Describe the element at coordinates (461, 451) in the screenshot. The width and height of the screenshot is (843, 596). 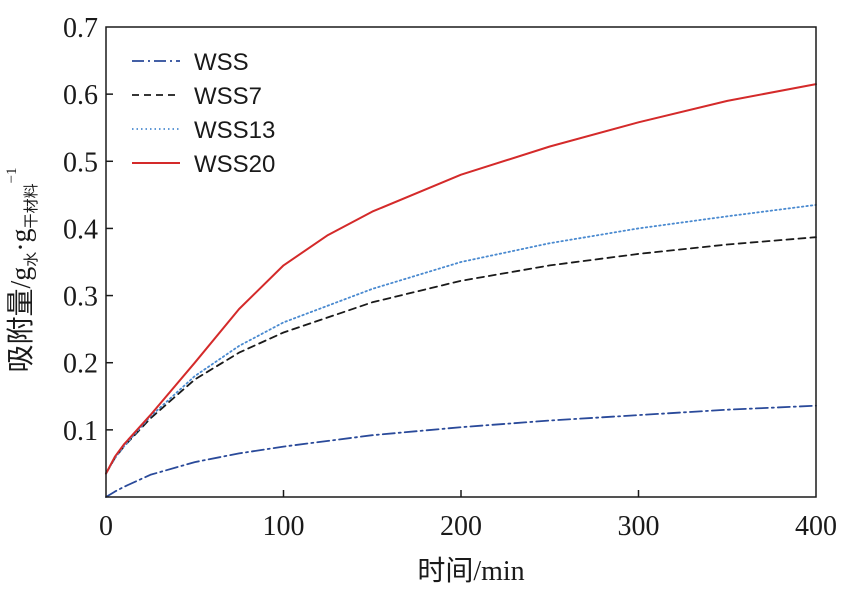
I see `series-line-wss` at that location.